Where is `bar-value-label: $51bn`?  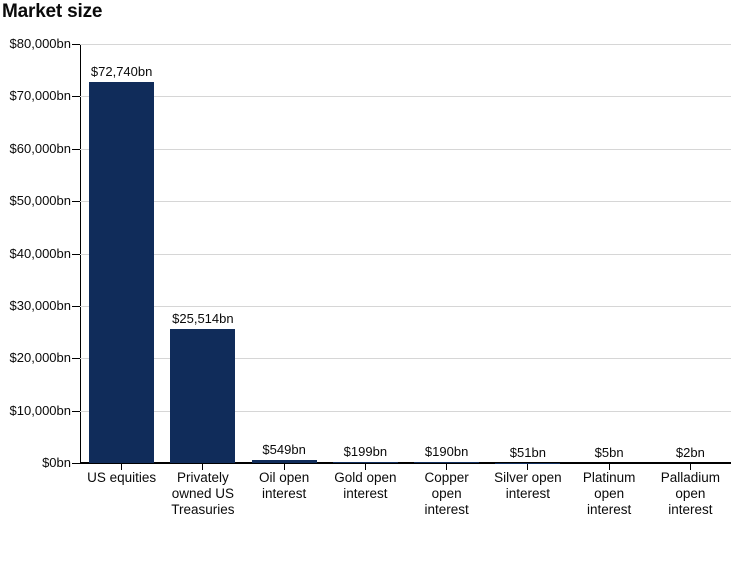 bar-value-label: $51bn is located at coordinates (527, 452).